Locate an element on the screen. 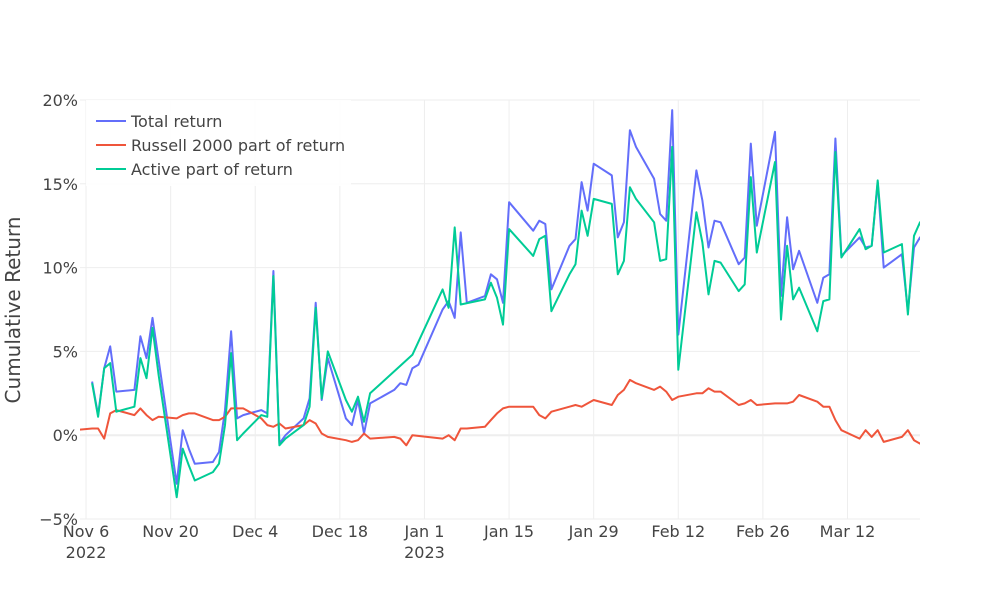 This screenshot has width=1000, height=600. x-tick-label: Jan 1 is located at coordinates (423, 531).